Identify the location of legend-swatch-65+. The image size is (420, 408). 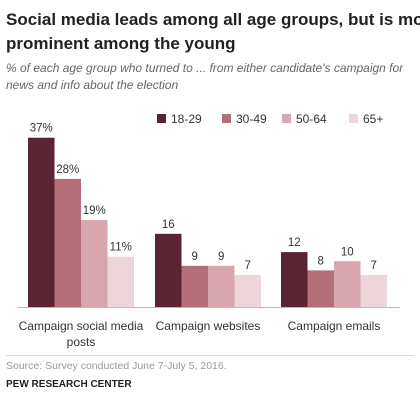
(353, 118).